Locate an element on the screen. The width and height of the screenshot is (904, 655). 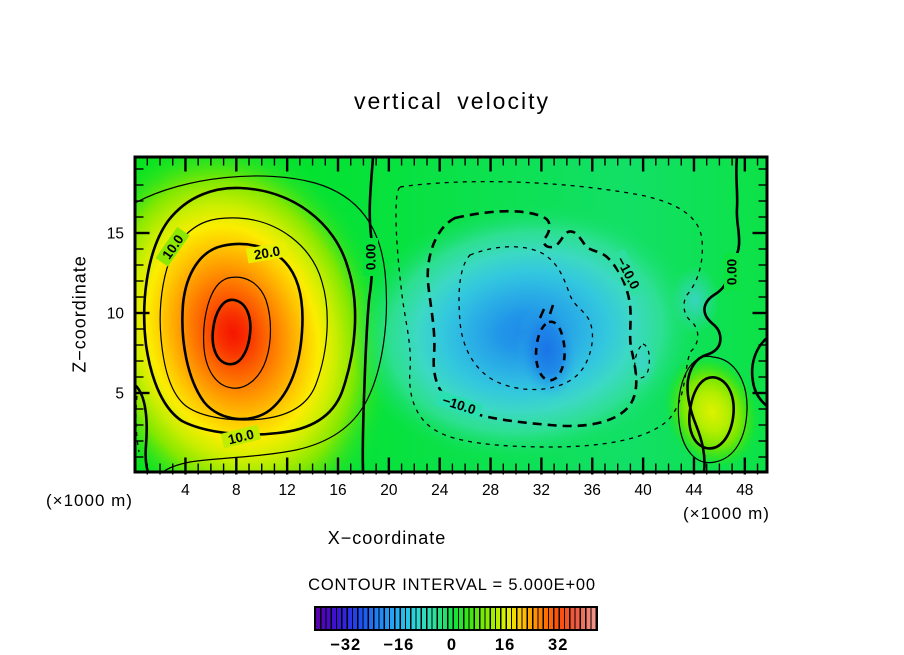
x-tick-label: 4 is located at coordinates (185, 490).